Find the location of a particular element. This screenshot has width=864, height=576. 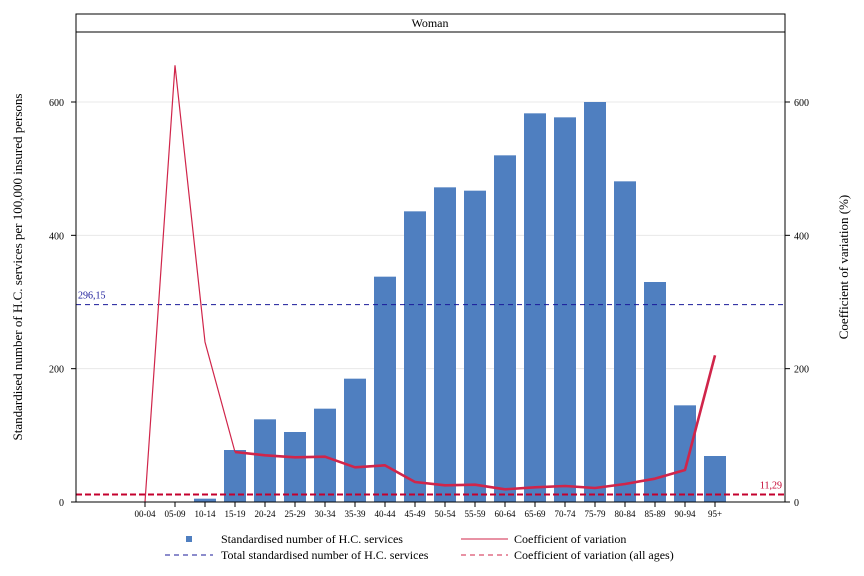

x-tick-label: 55-59 is located at coordinates (475, 514).